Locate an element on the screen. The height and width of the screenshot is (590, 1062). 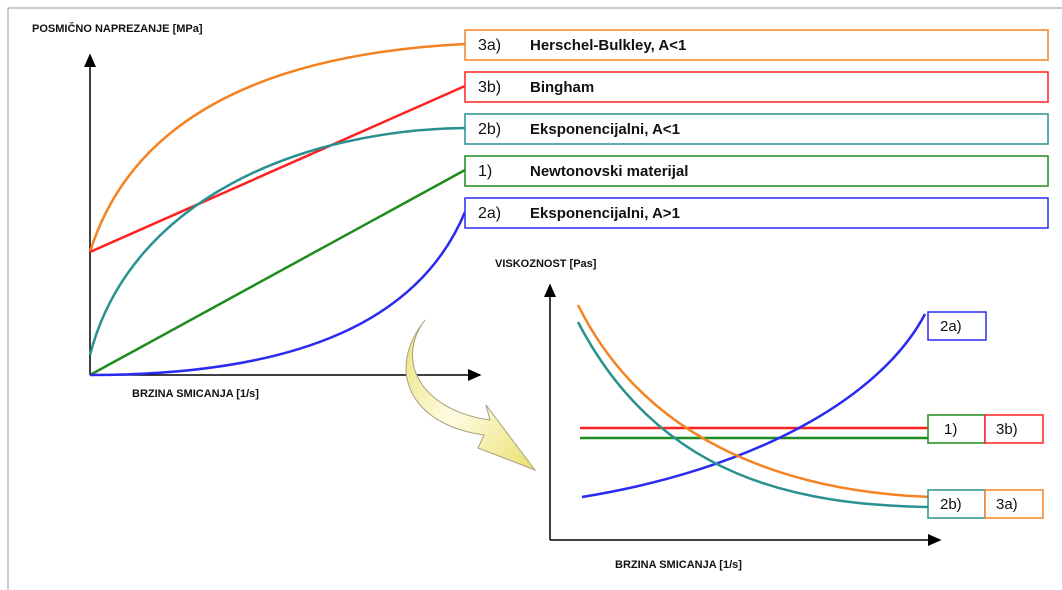
legend-code: 1) is located at coordinates (485, 171).